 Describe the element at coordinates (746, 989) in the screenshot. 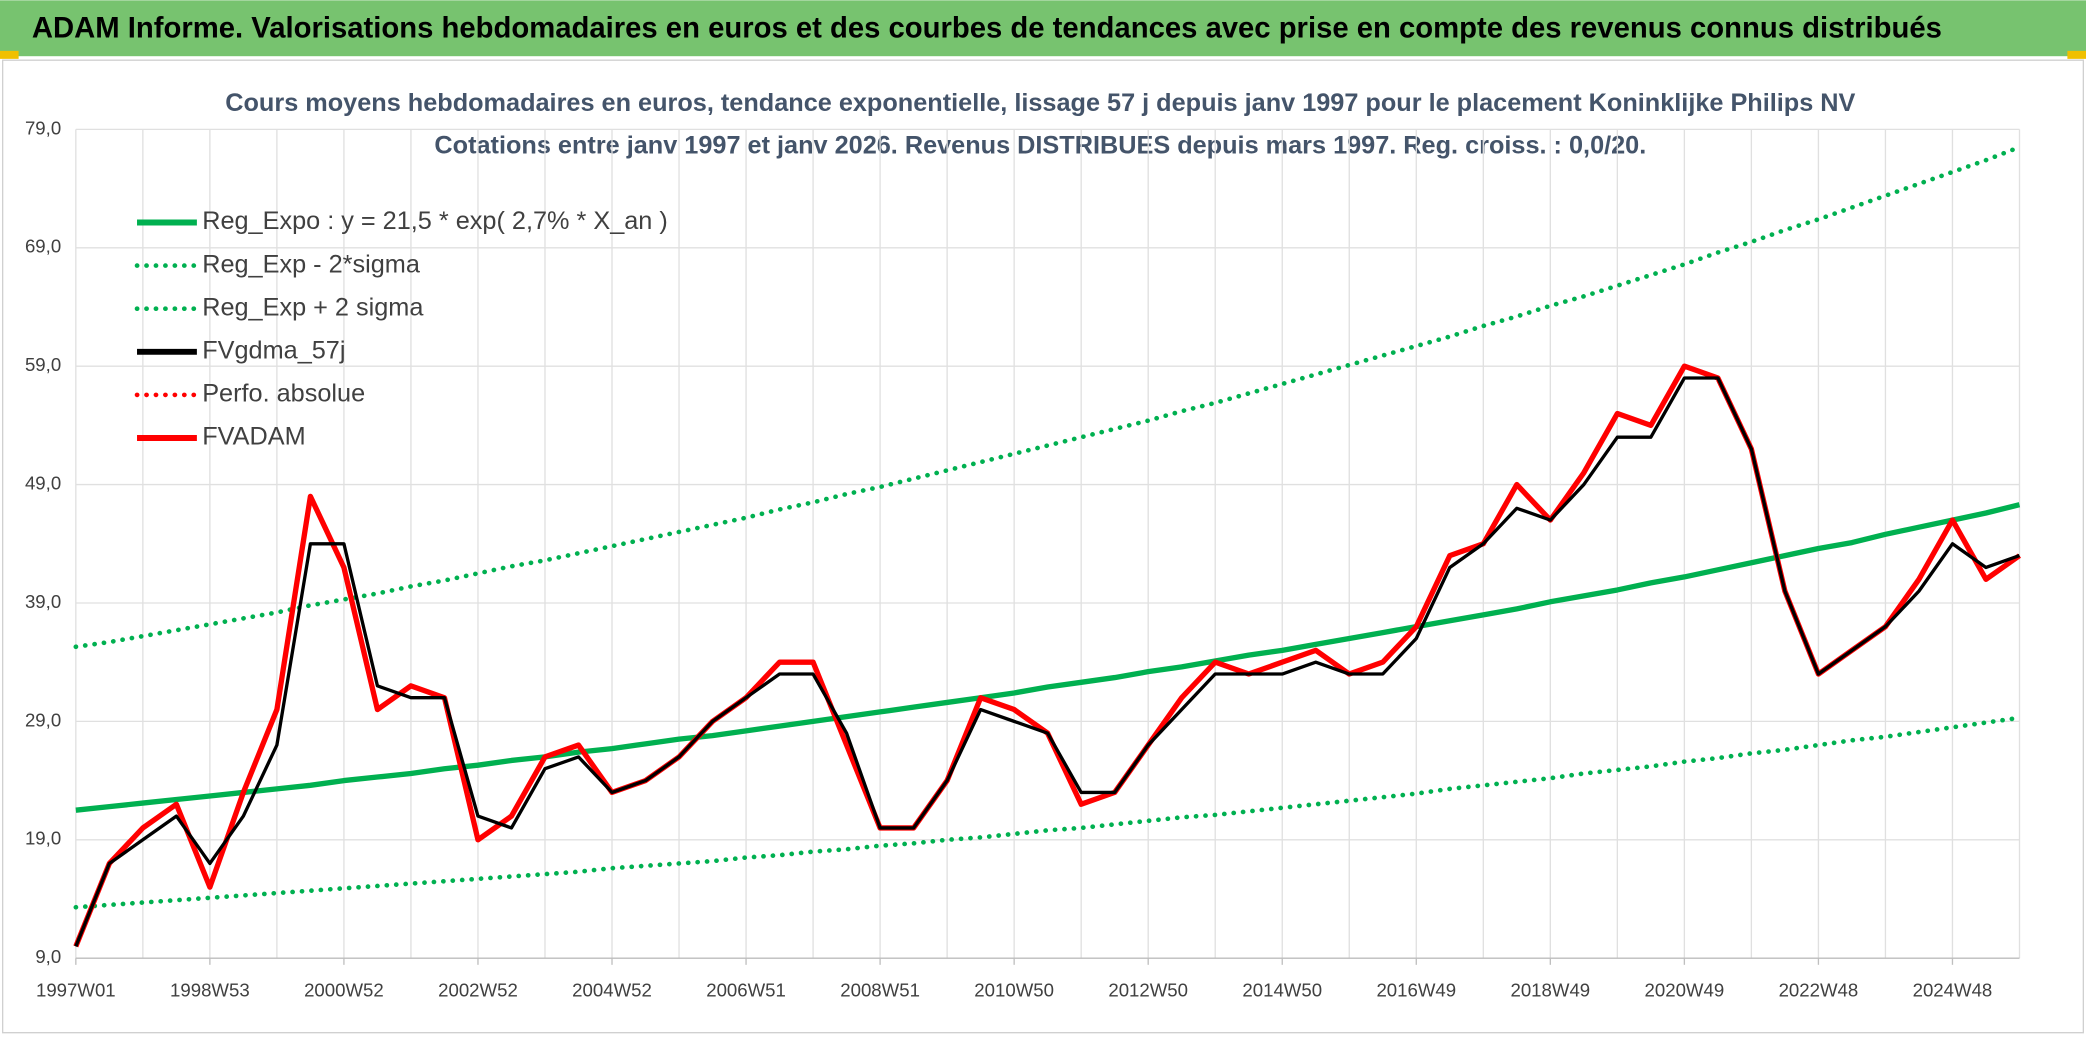

I see `x-tick-label: 2006W51` at that location.